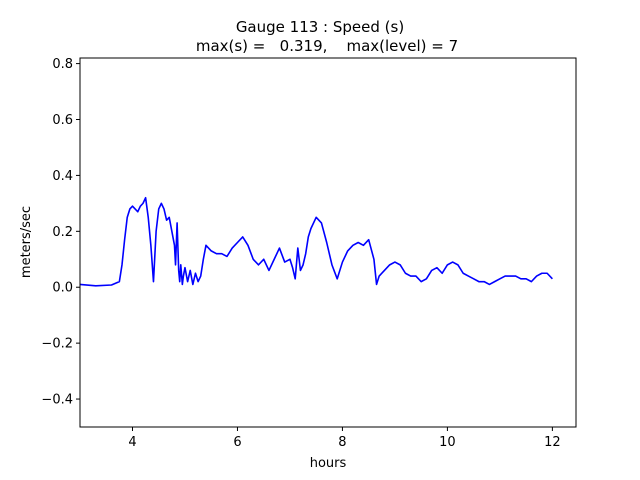  I want to click on y-tick-label: 0.6, so click(62, 120).